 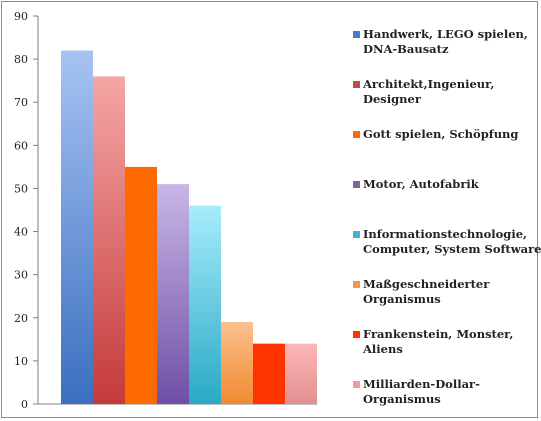 What do you see at coordinates (21, 318) in the screenshot?
I see `y-tick-label: 20` at bounding box center [21, 318].